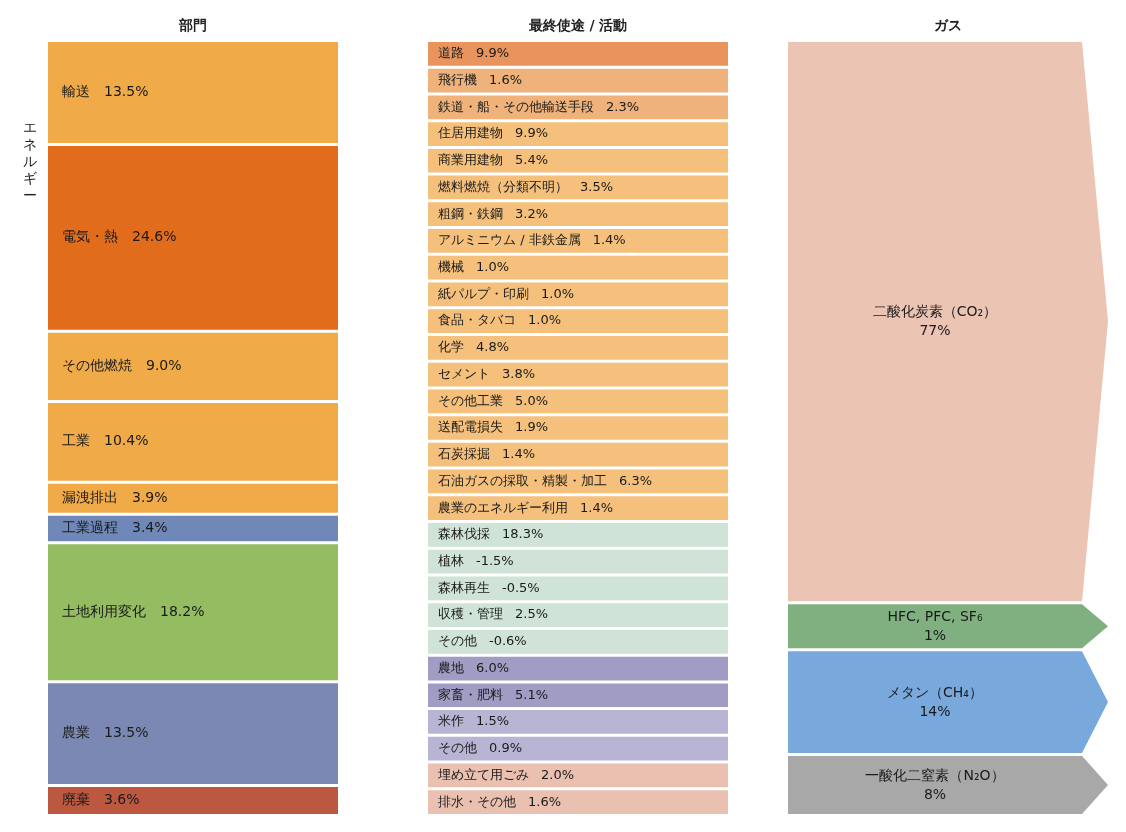 The height and width of the screenshot is (832, 1126). I want to click on data-label: 1.5%, so click(493, 721).